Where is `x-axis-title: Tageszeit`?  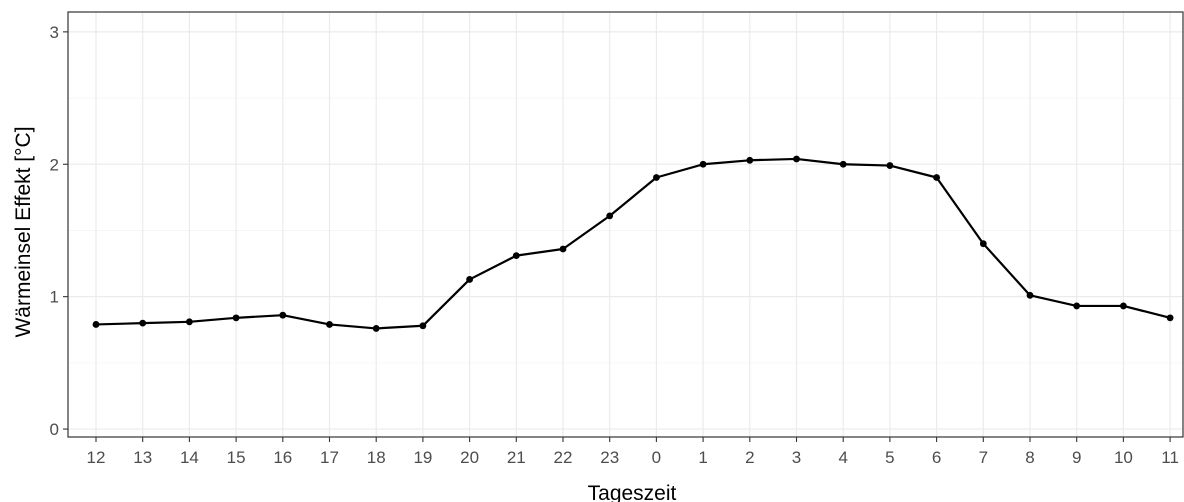 x-axis-title: Tageszeit is located at coordinates (632, 492).